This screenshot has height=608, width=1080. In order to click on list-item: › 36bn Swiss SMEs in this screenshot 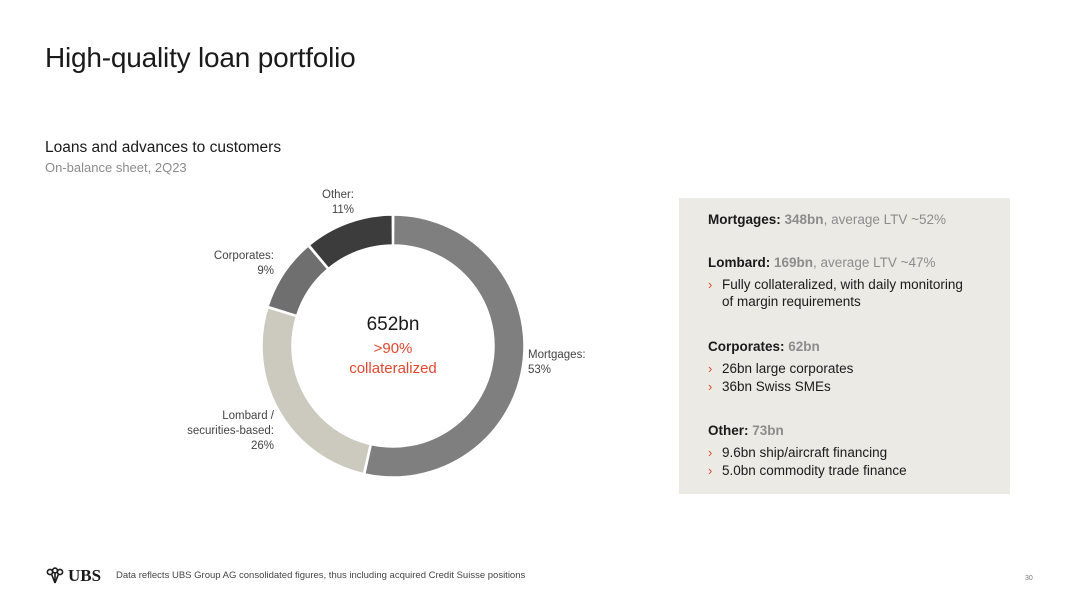, I will do `click(780, 386)`.